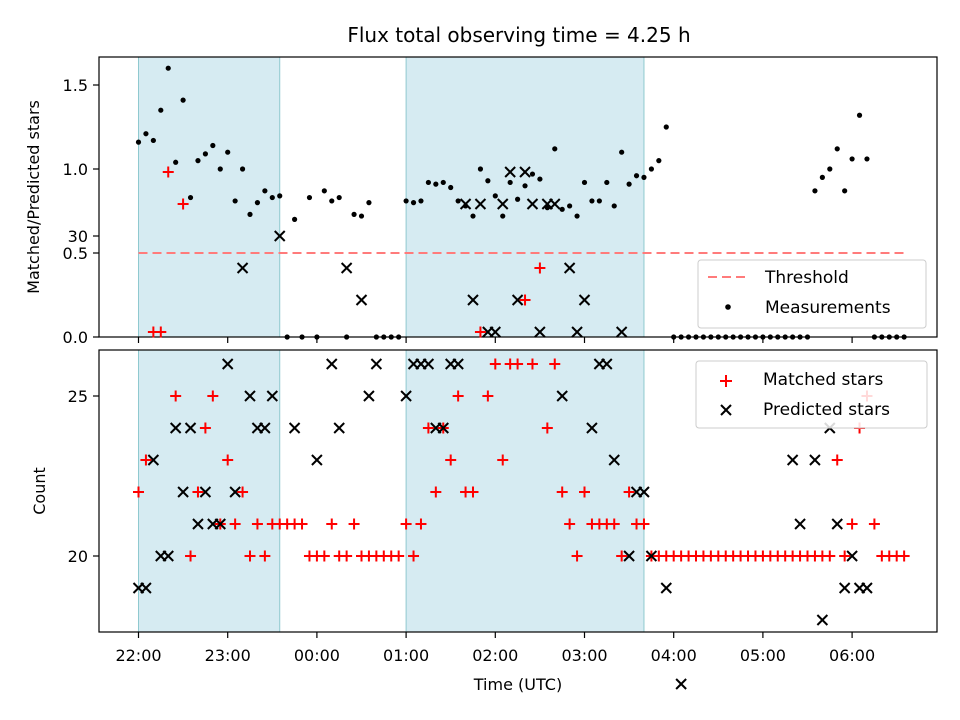  Describe the element at coordinates (83, 396) in the screenshot. I see `bottom-y-ticks: 20 25 30` at that location.